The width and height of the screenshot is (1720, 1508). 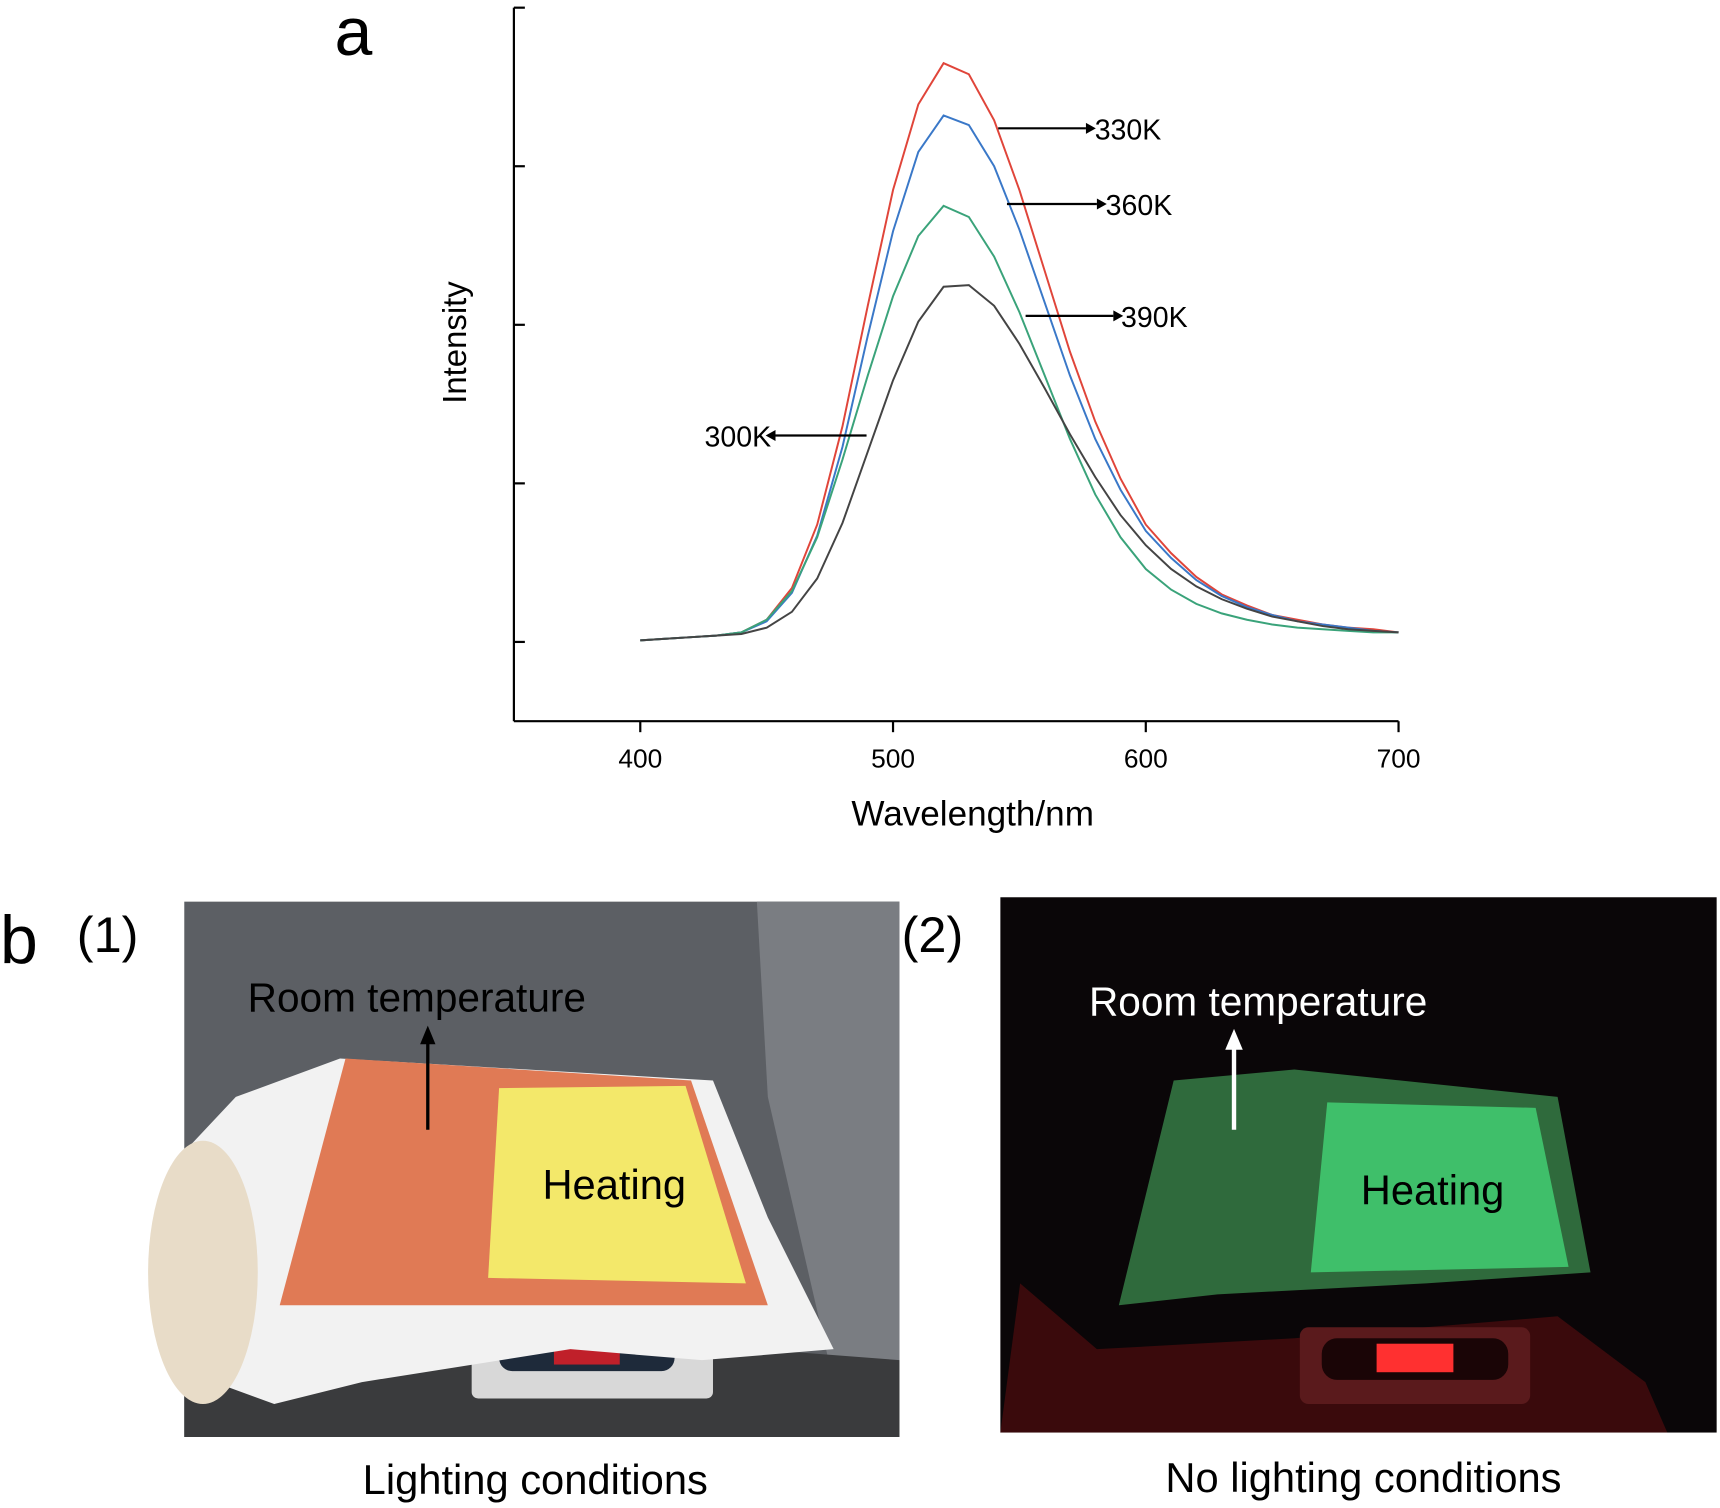 I want to click on photo-caption: No lighting conditions, so click(x=1363, y=1477).